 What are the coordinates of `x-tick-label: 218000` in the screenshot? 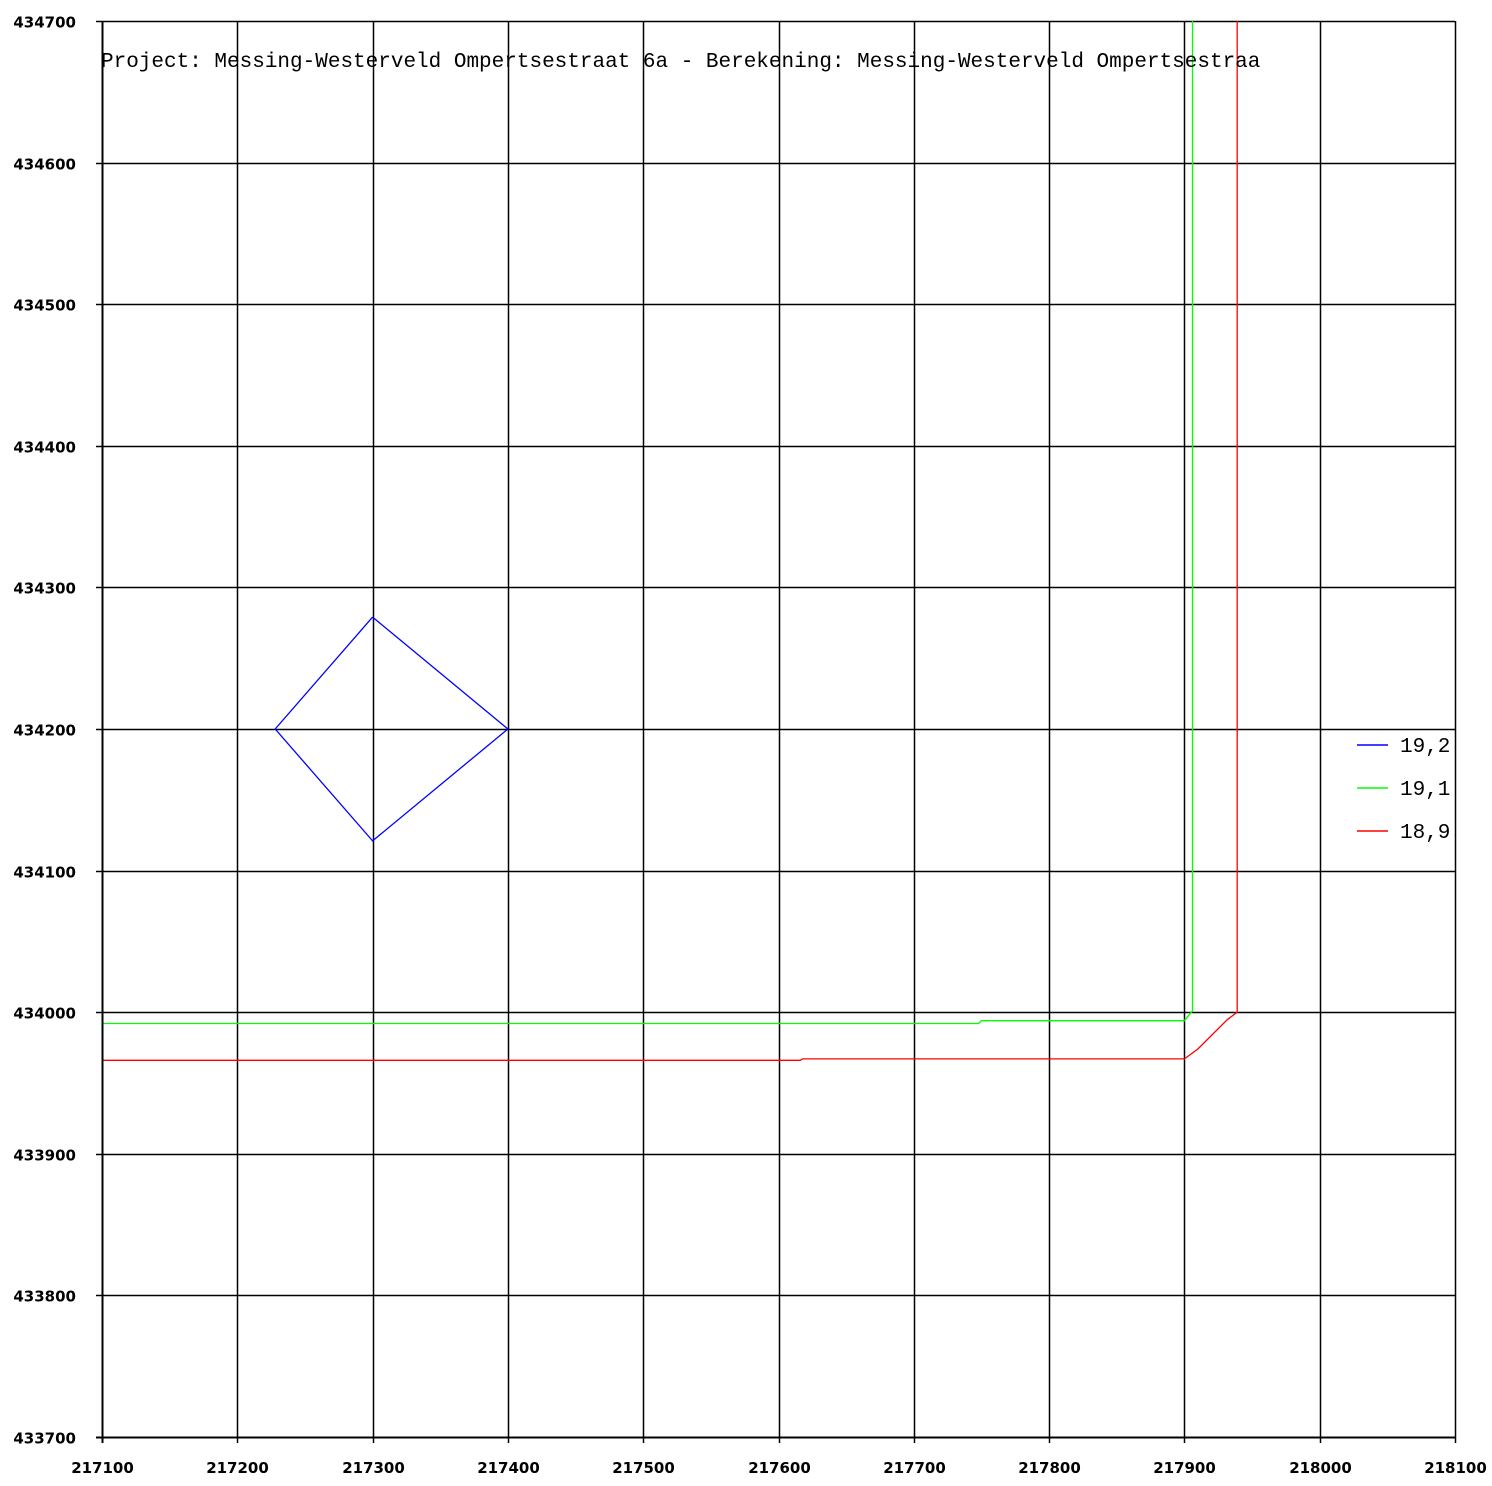 It's located at (1320, 1468).